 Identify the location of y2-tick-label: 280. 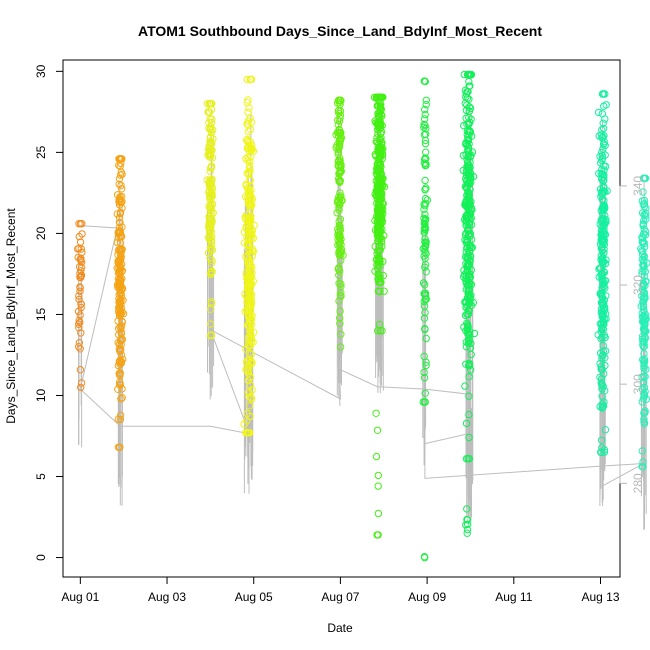
(638, 483).